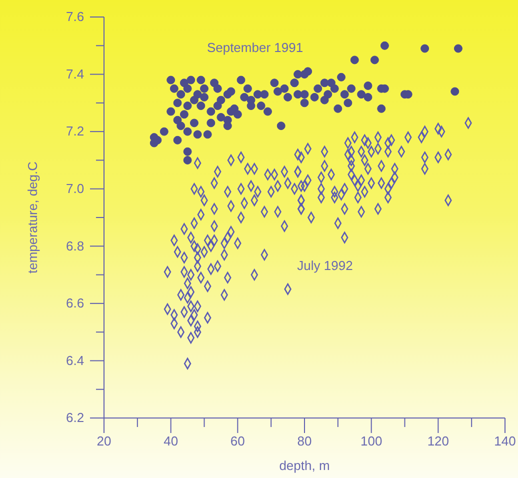  What do you see at coordinates (325, 265) in the screenshot?
I see `series-label: July 1992` at bounding box center [325, 265].